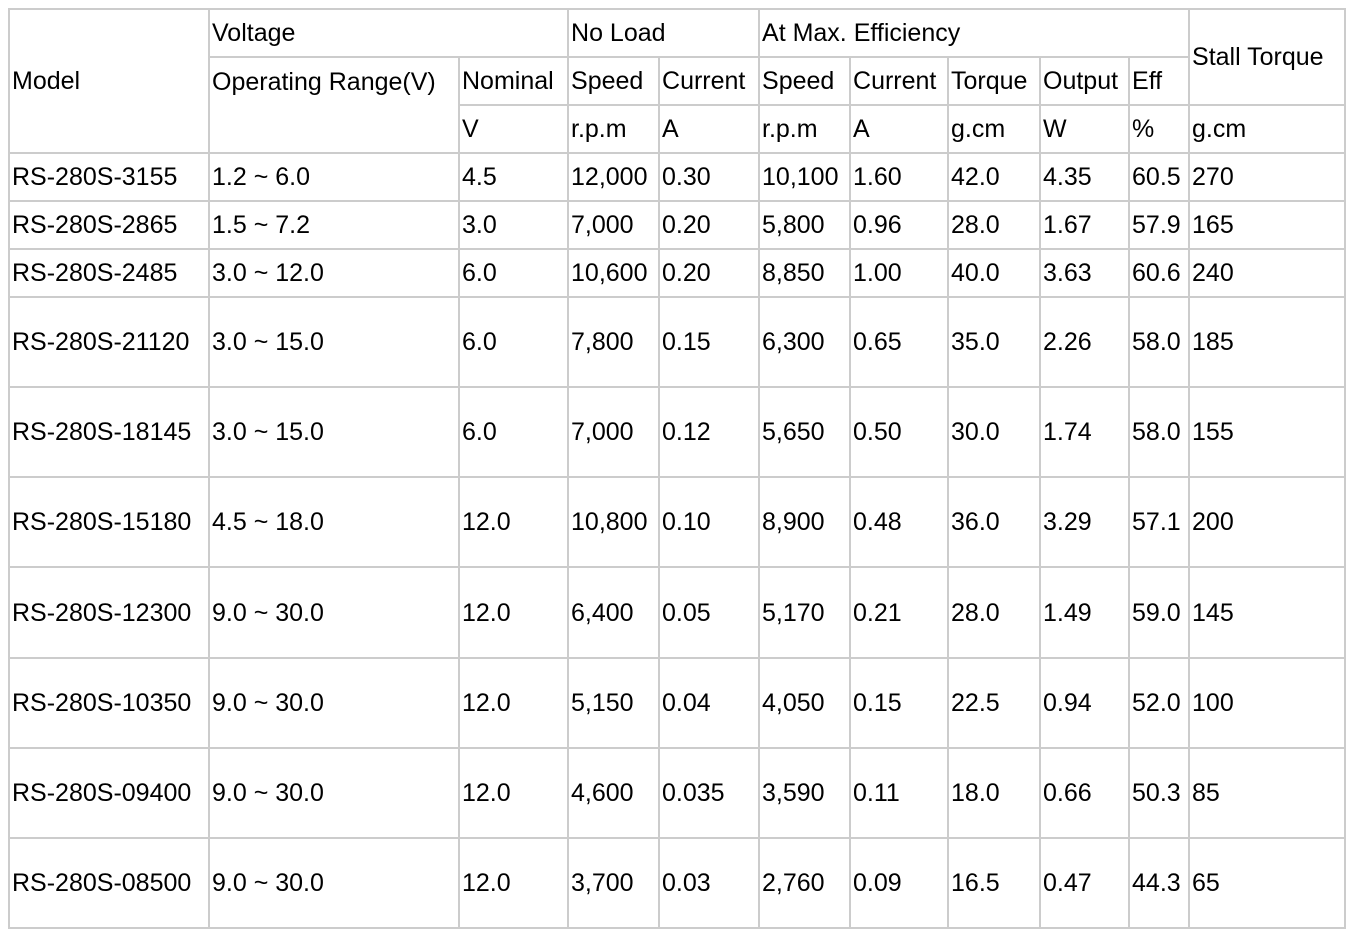 Image resolution: width=1352 pixels, height=938 pixels. What do you see at coordinates (899, 883) in the screenshot?
I see `cell-max-eff-current: 0.09` at bounding box center [899, 883].